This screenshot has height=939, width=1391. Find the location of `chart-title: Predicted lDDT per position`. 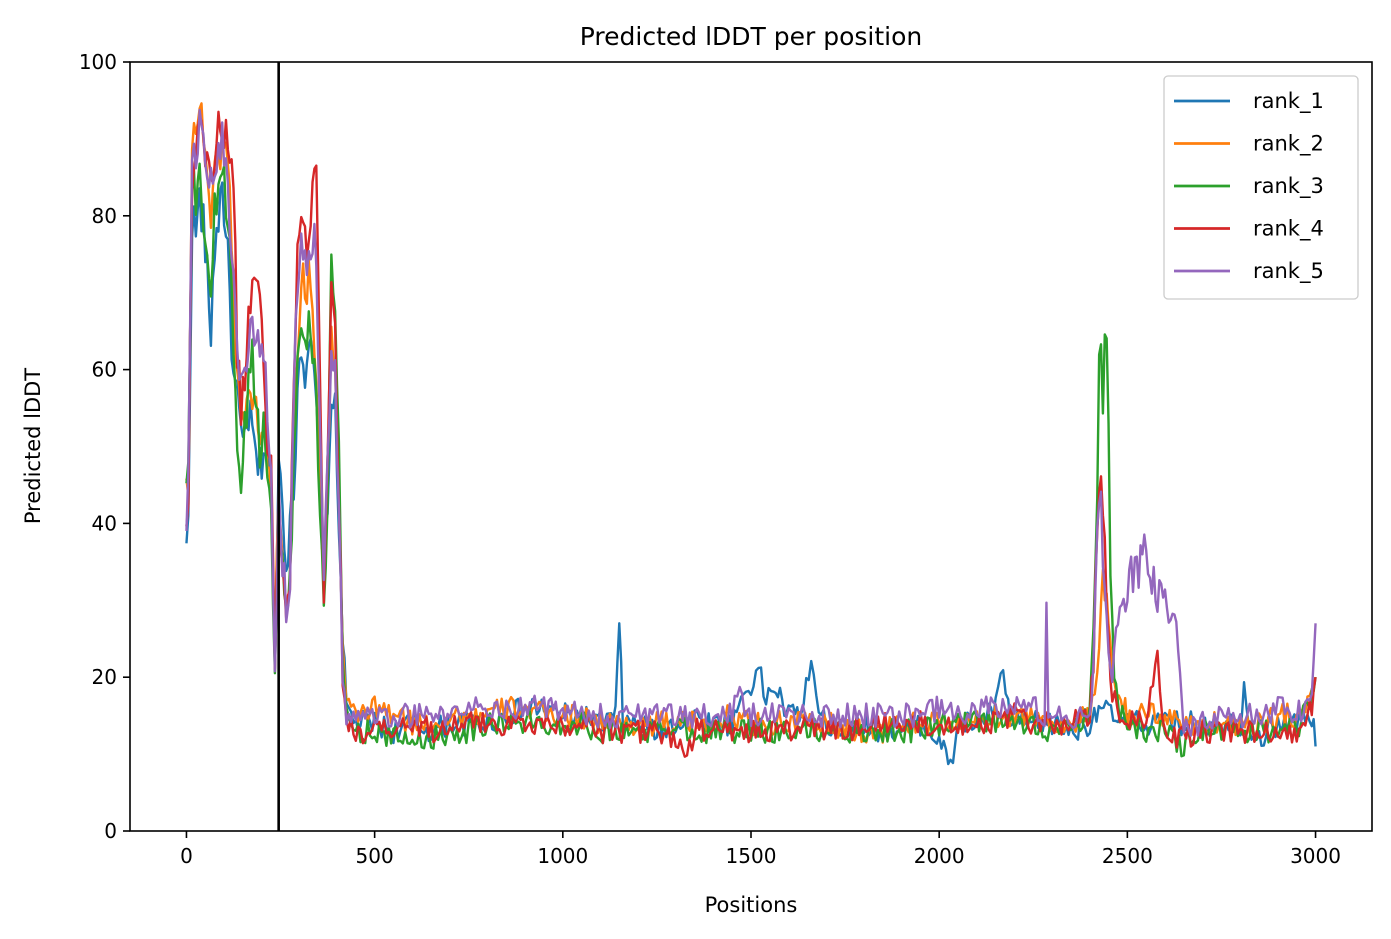

chart-title: Predicted lDDT per position is located at coordinates (751, 36).